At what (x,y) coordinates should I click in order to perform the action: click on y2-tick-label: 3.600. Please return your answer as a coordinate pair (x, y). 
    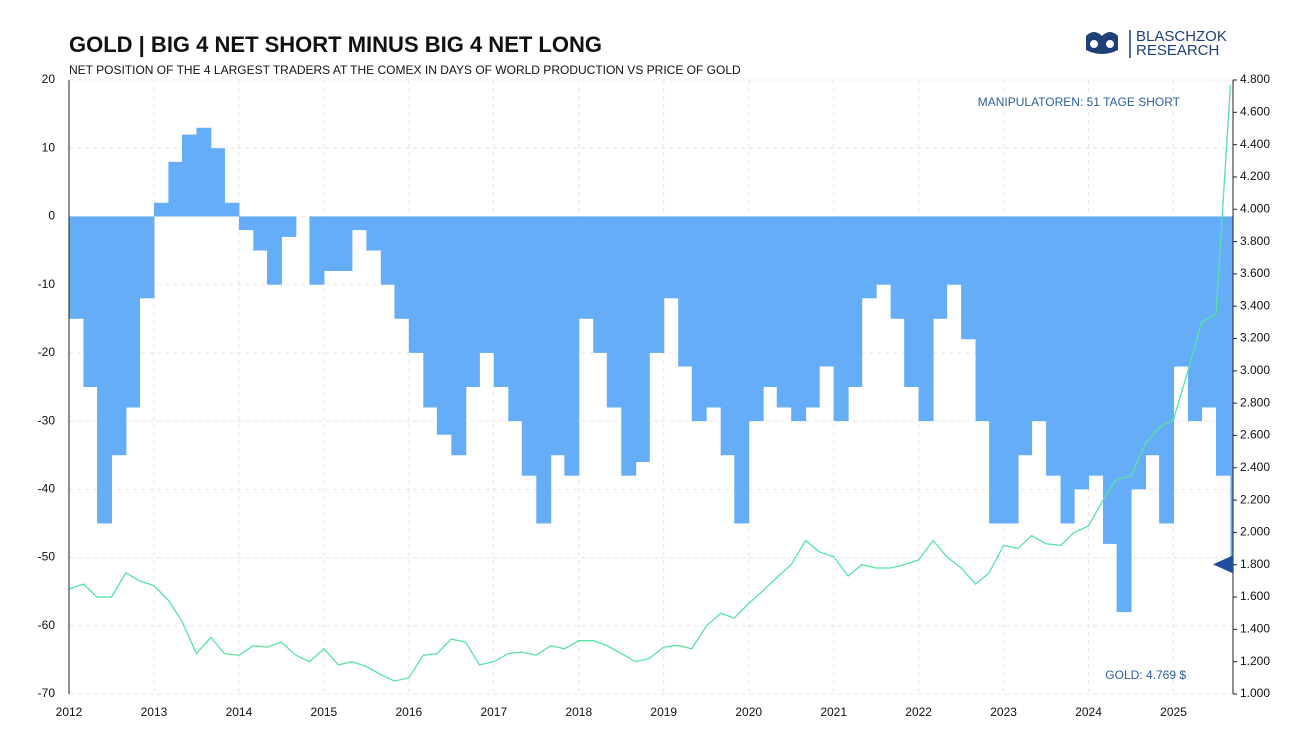
    Looking at the image, I should click on (1255, 273).